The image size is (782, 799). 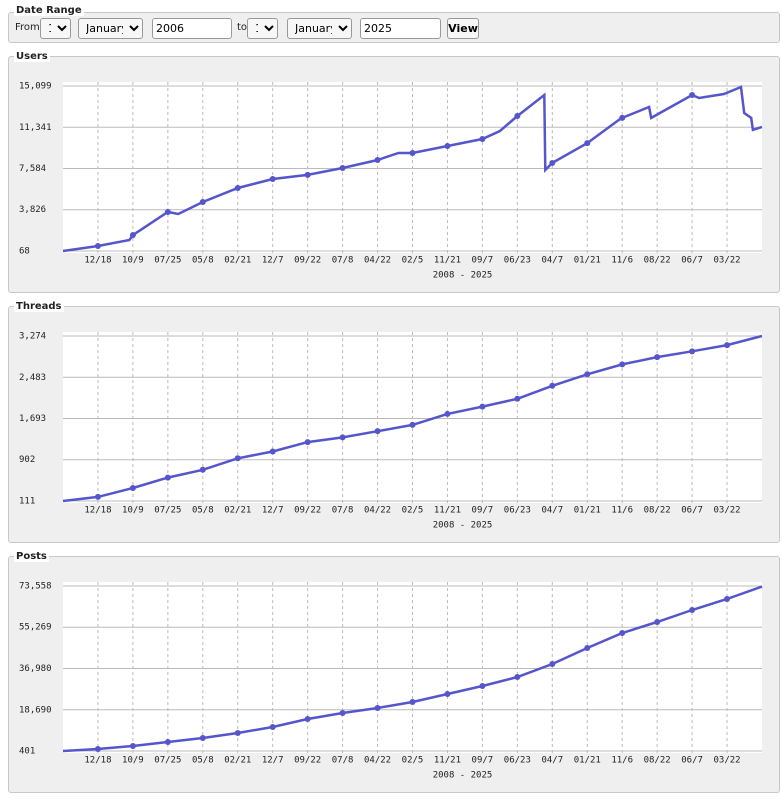 I want to click on to-month: January, so click(x=319, y=28).